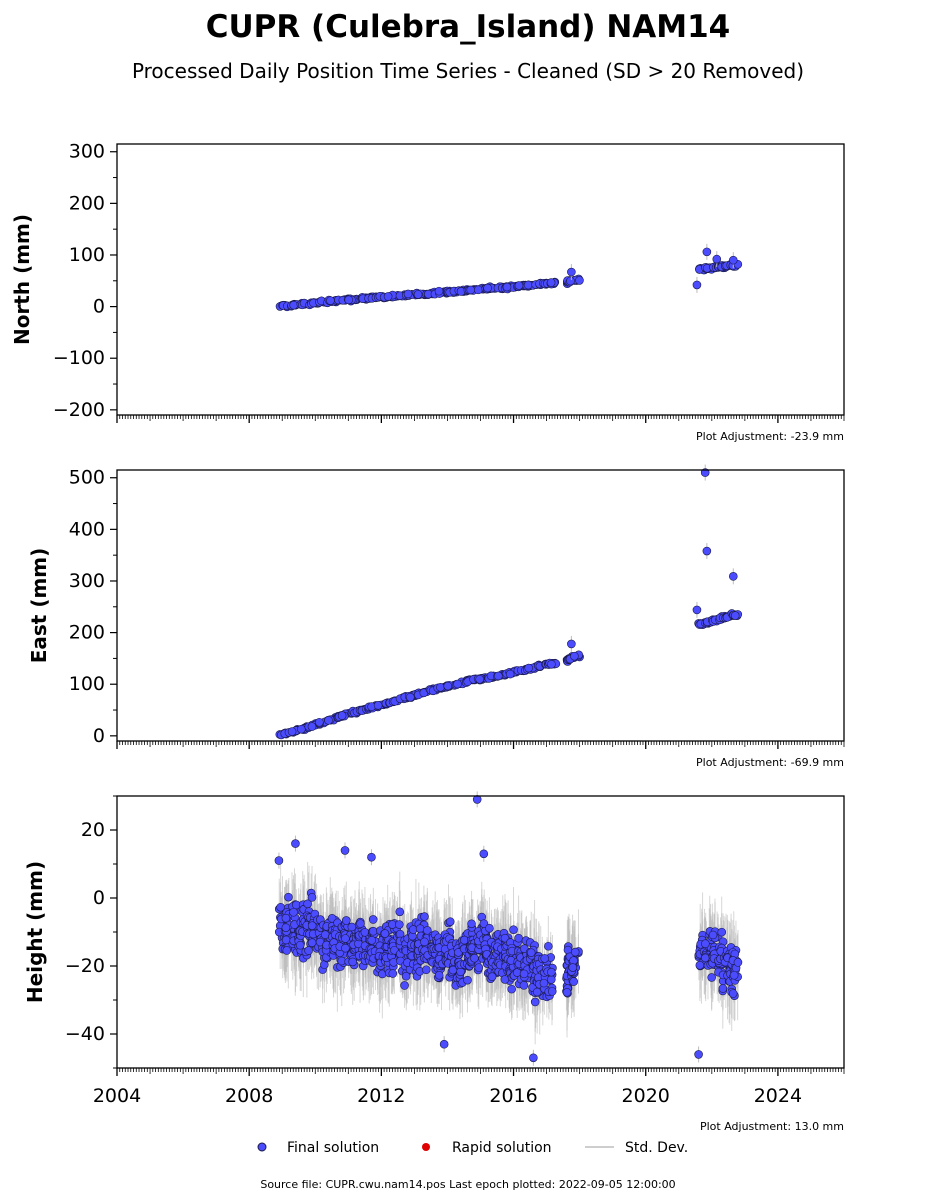 The image size is (937, 1200). I want to click on legend-rapid-marker, so click(426, 1147).